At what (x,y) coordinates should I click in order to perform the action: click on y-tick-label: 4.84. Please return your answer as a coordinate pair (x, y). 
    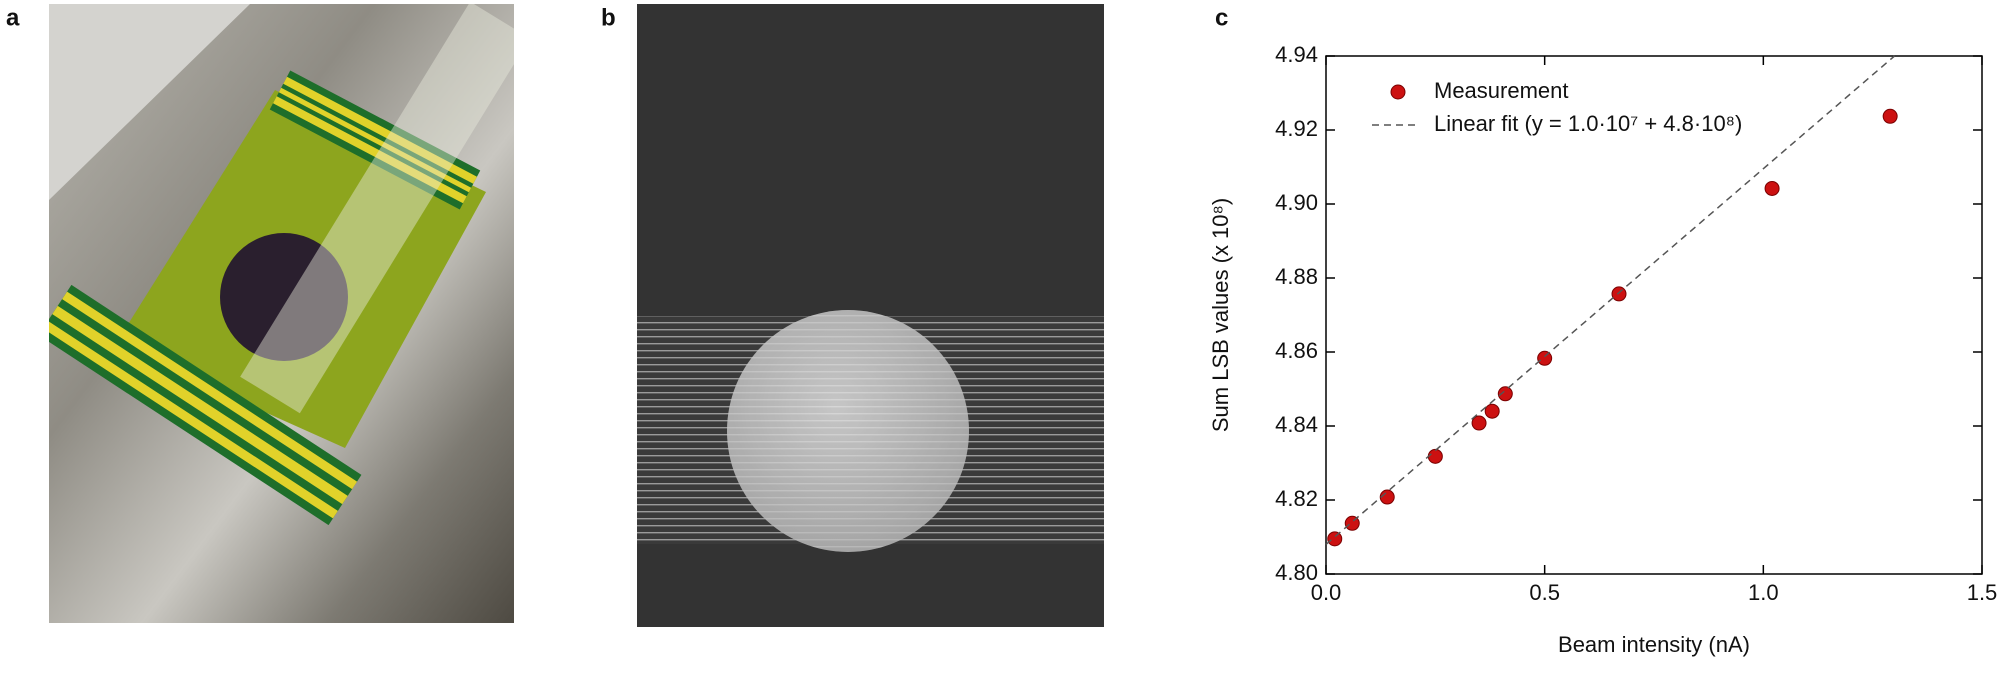
    Looking at the image, I should click on (1296, 424).